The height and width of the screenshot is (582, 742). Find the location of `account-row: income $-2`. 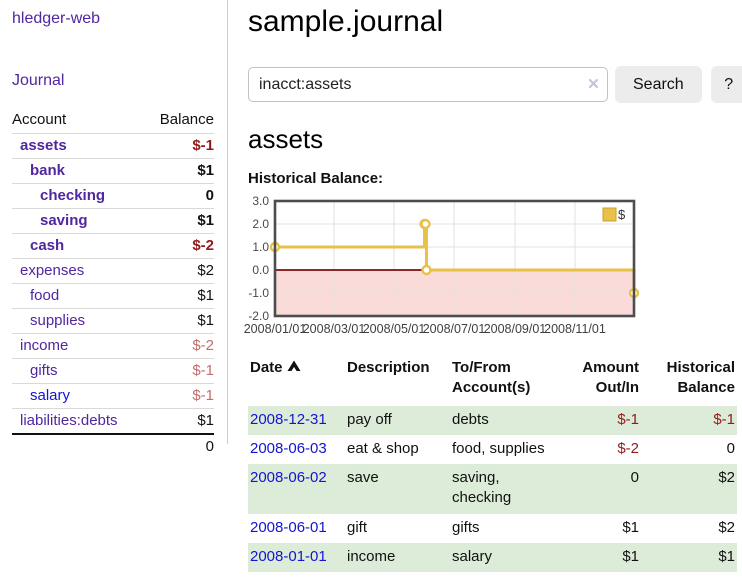

account-row: income $-2 is located at coordinates (113, 346).